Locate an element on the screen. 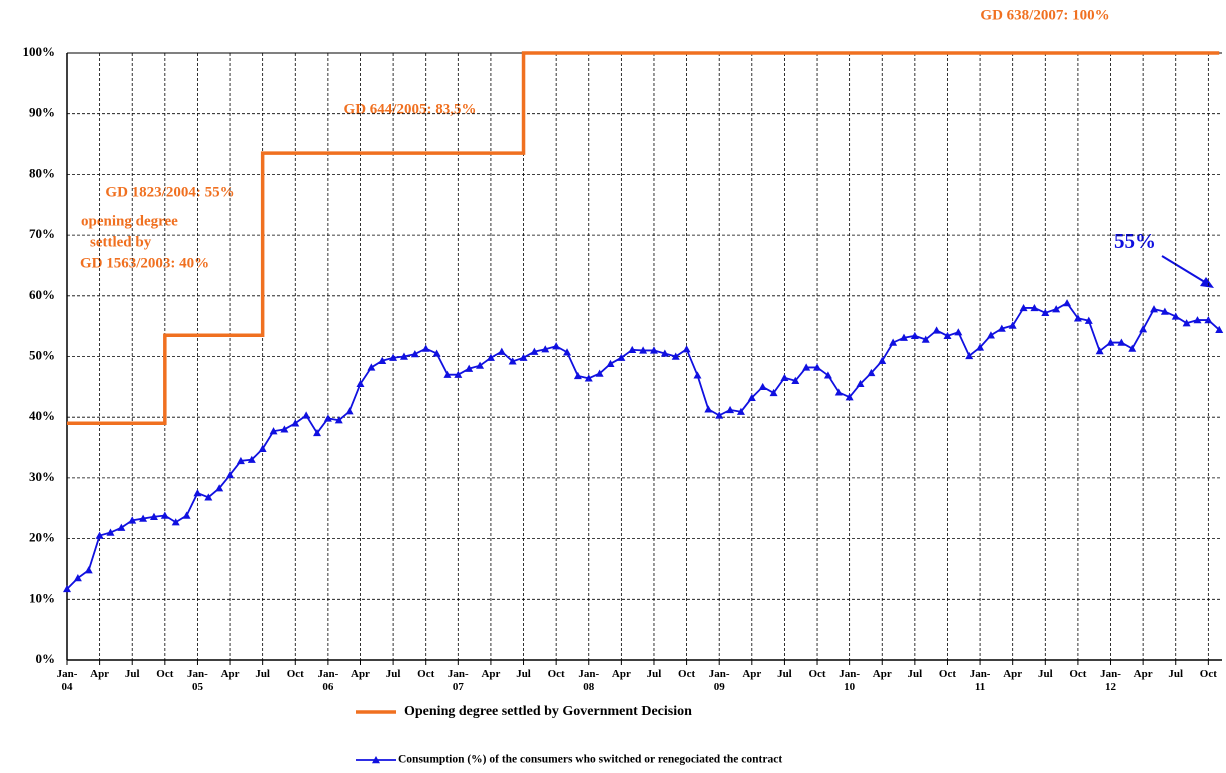  y-tick-label: 0% is located at coordinates (46, 658).